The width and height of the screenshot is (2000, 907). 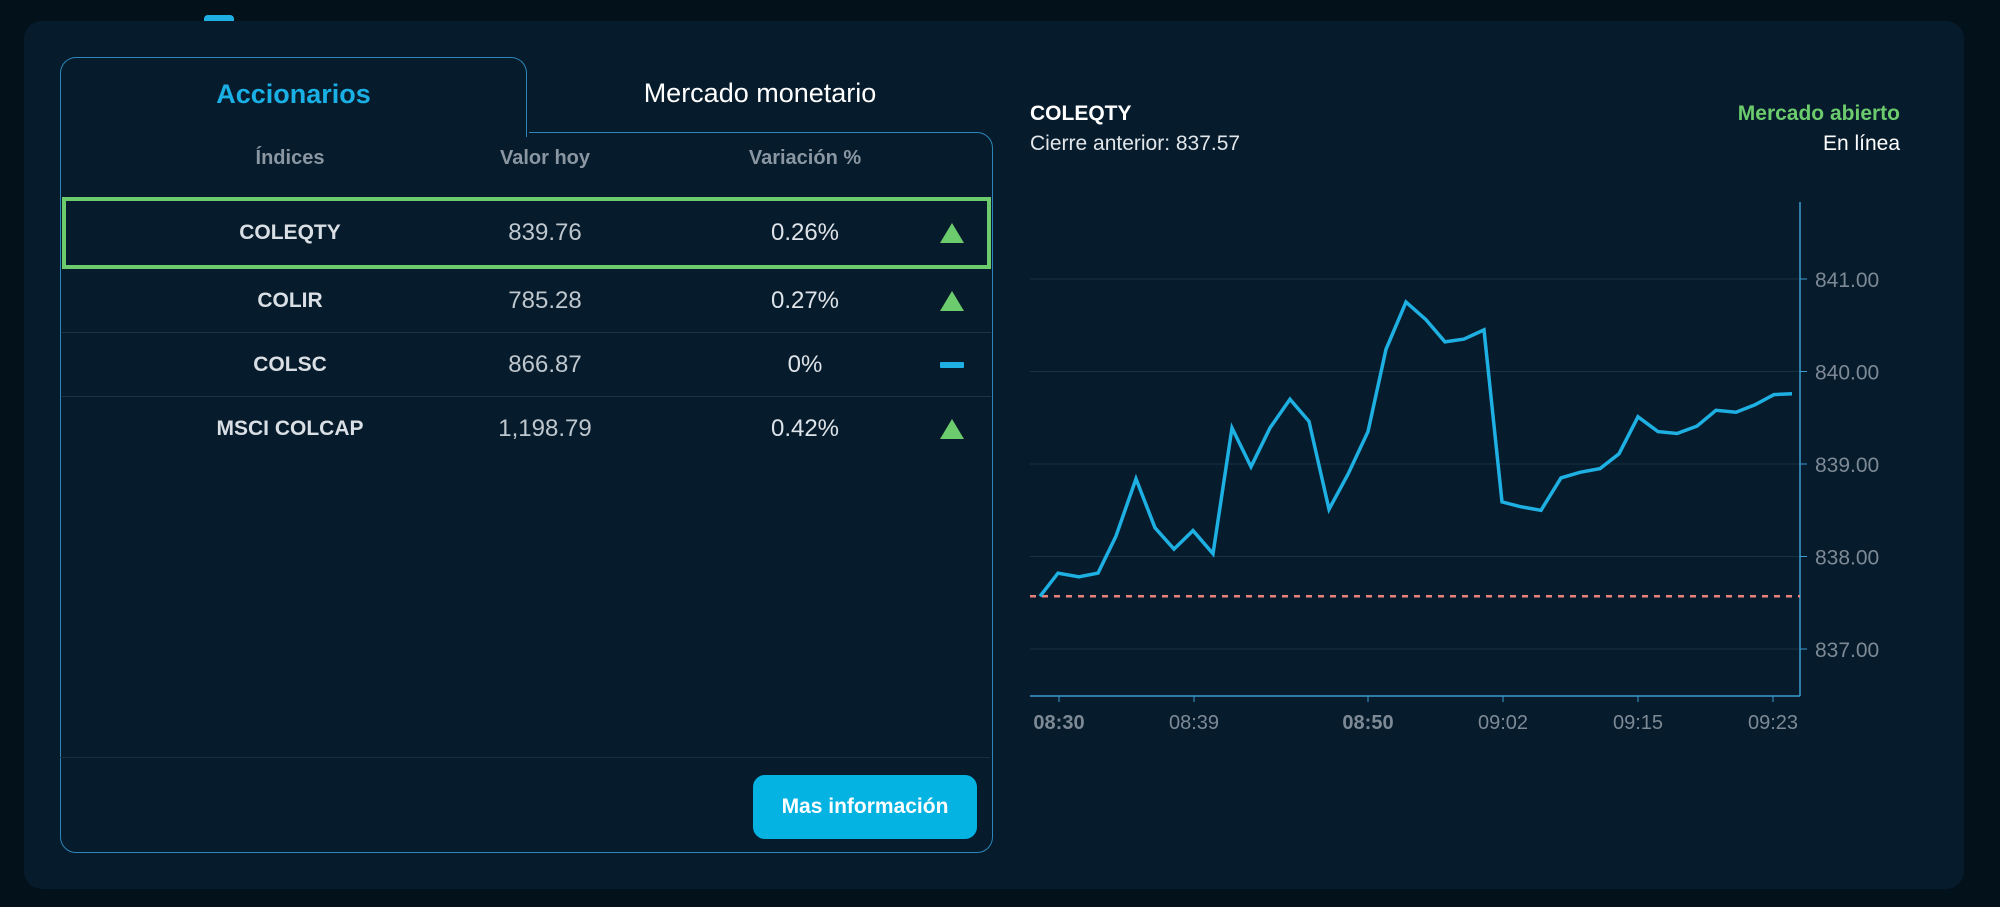 I want to click on row-variation: 0.27%, so click(x=805, y=300).